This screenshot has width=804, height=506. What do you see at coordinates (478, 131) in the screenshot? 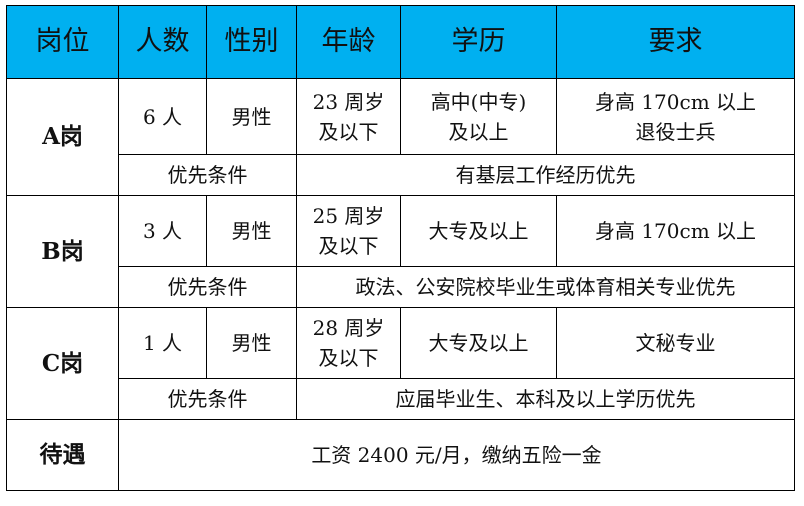
I see `education-line: 及以上` at bounding box center [478, 131].